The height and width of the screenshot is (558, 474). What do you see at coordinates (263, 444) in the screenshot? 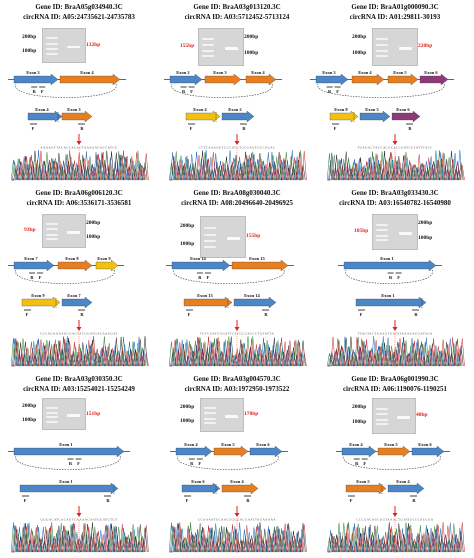
I see `exon-label: Exon 6` at bounding box center [263, 444].